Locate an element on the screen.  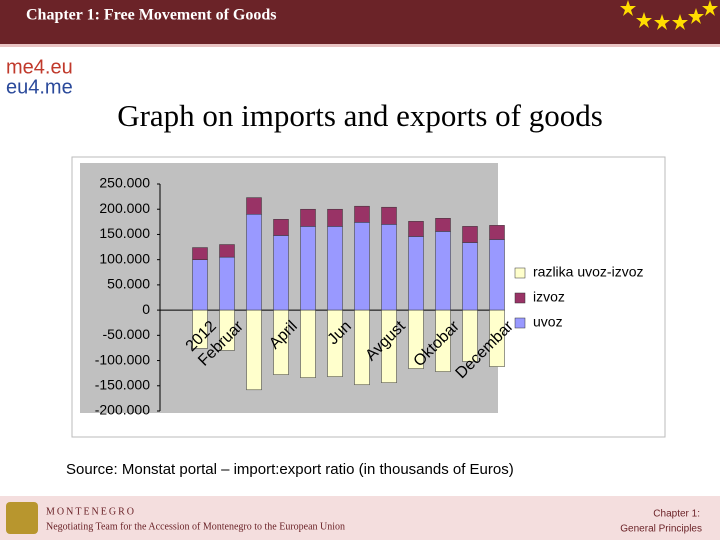
slide-title: Graph on imports and exports of goods is located at coordinates (360, 115).